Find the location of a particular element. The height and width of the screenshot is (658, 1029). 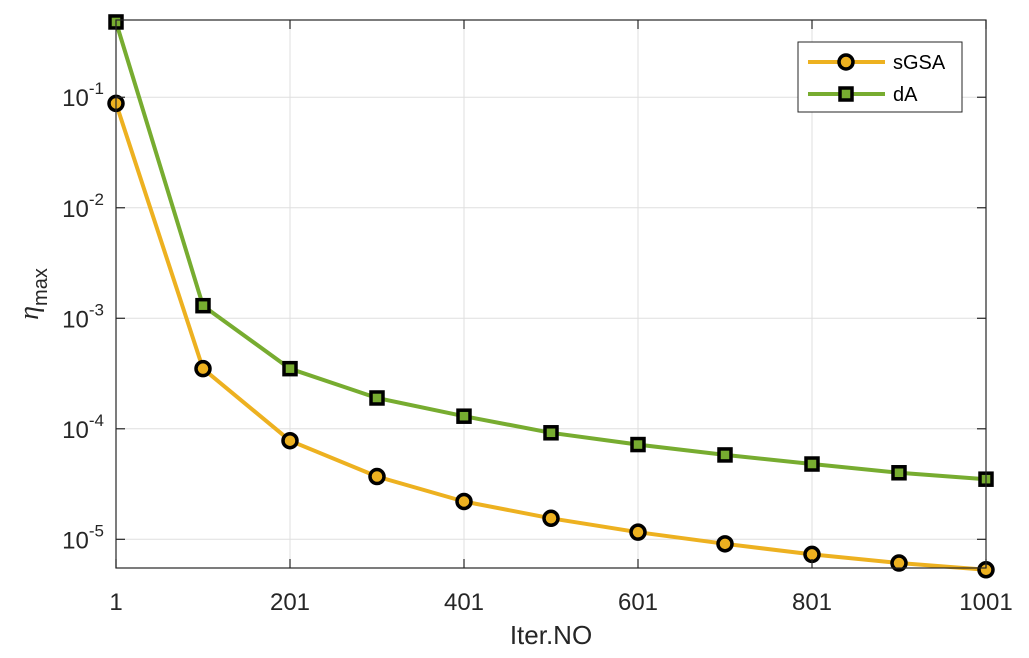

x-tick-label: 1001 is located at coordinates (985, 602).